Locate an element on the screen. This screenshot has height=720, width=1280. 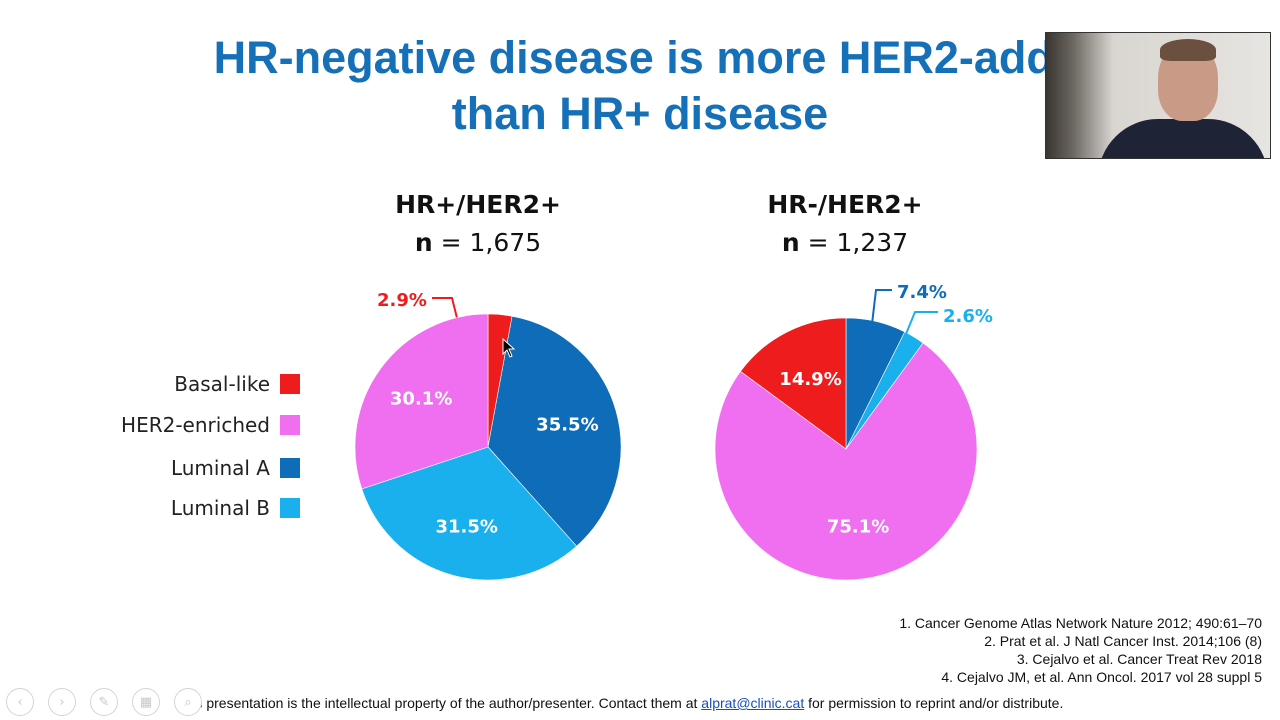
pie-slice-label: 75.1% is located at coordinates (858, 527).